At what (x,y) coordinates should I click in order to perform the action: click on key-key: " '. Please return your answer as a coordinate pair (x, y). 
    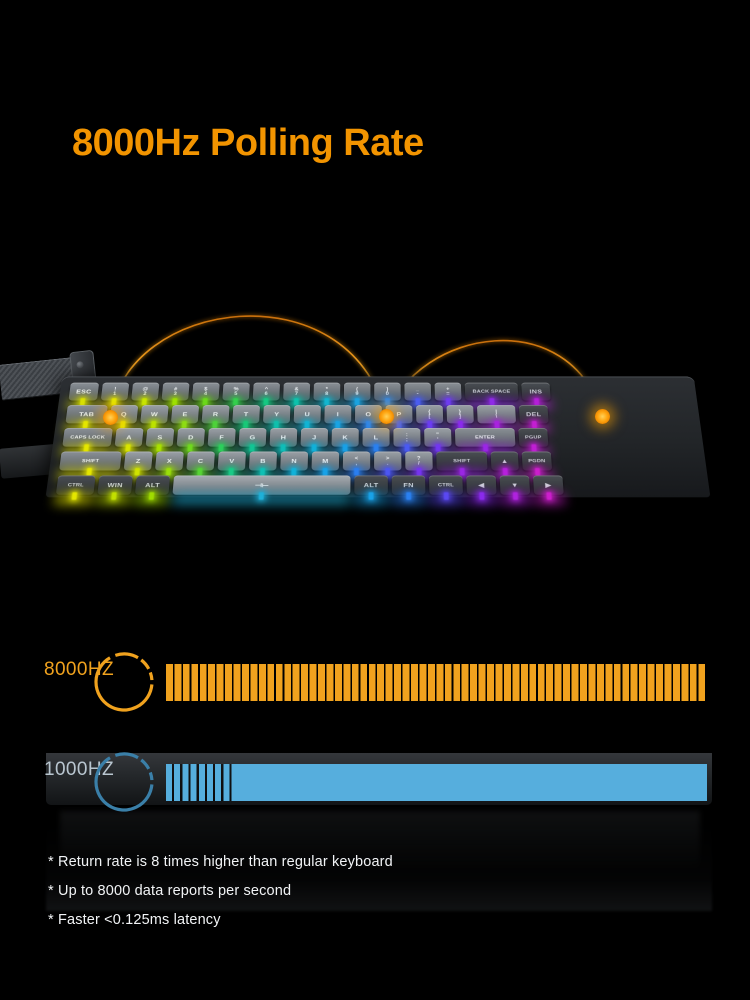
    Looking at the image, I should click on (438, 443).